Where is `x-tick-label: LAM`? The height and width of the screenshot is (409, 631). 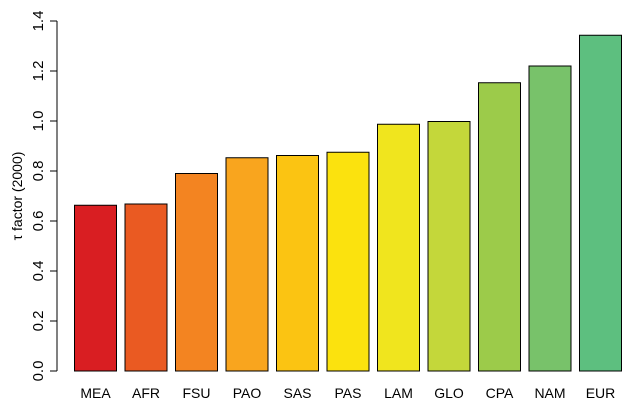
x-tick-label: LAM is located at coordinates (398, 393).